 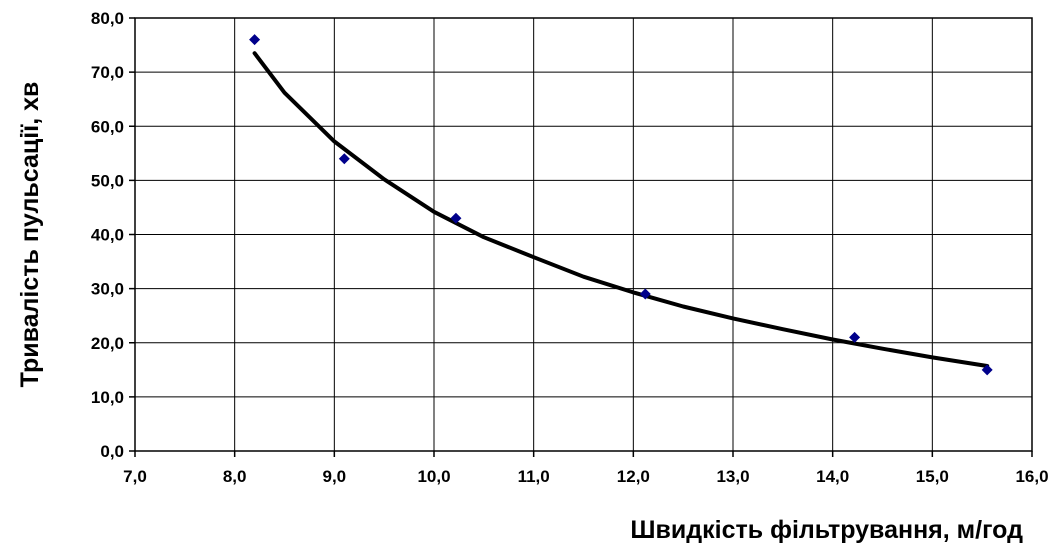 What do you see at coordinates (433, 476) in the screenshot?
I see `x-tick-label: 10,0` at bounding box center [433, 476].